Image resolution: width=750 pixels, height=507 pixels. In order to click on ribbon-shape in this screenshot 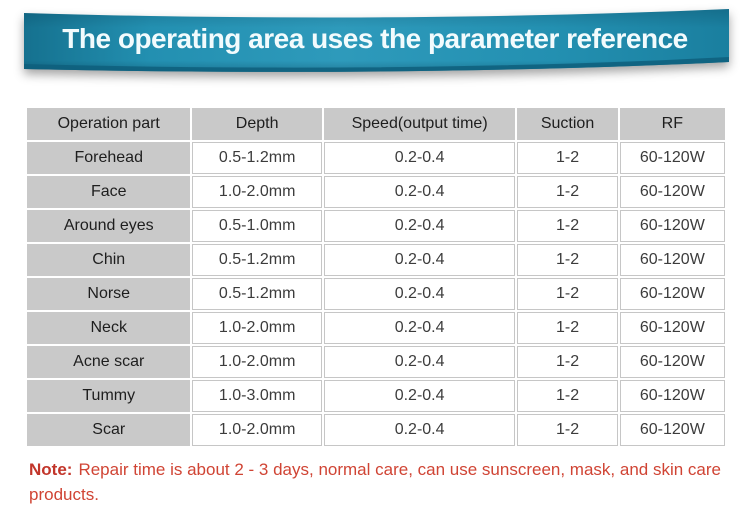, I will do `click(376, 40)`.